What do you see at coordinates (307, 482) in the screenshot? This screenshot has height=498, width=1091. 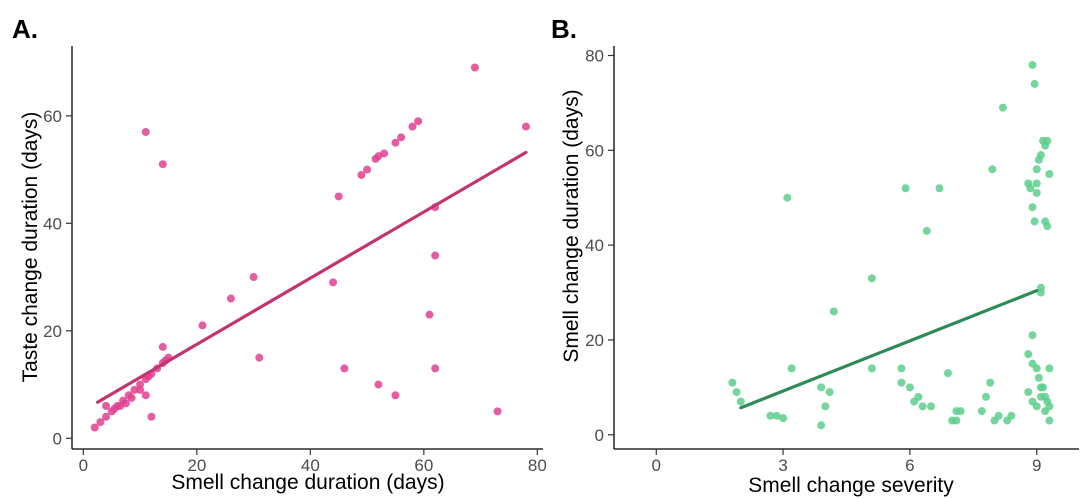 I see `panel-a-x-axis-title: Smell change duration (days)` at bounding box center [307, 482].